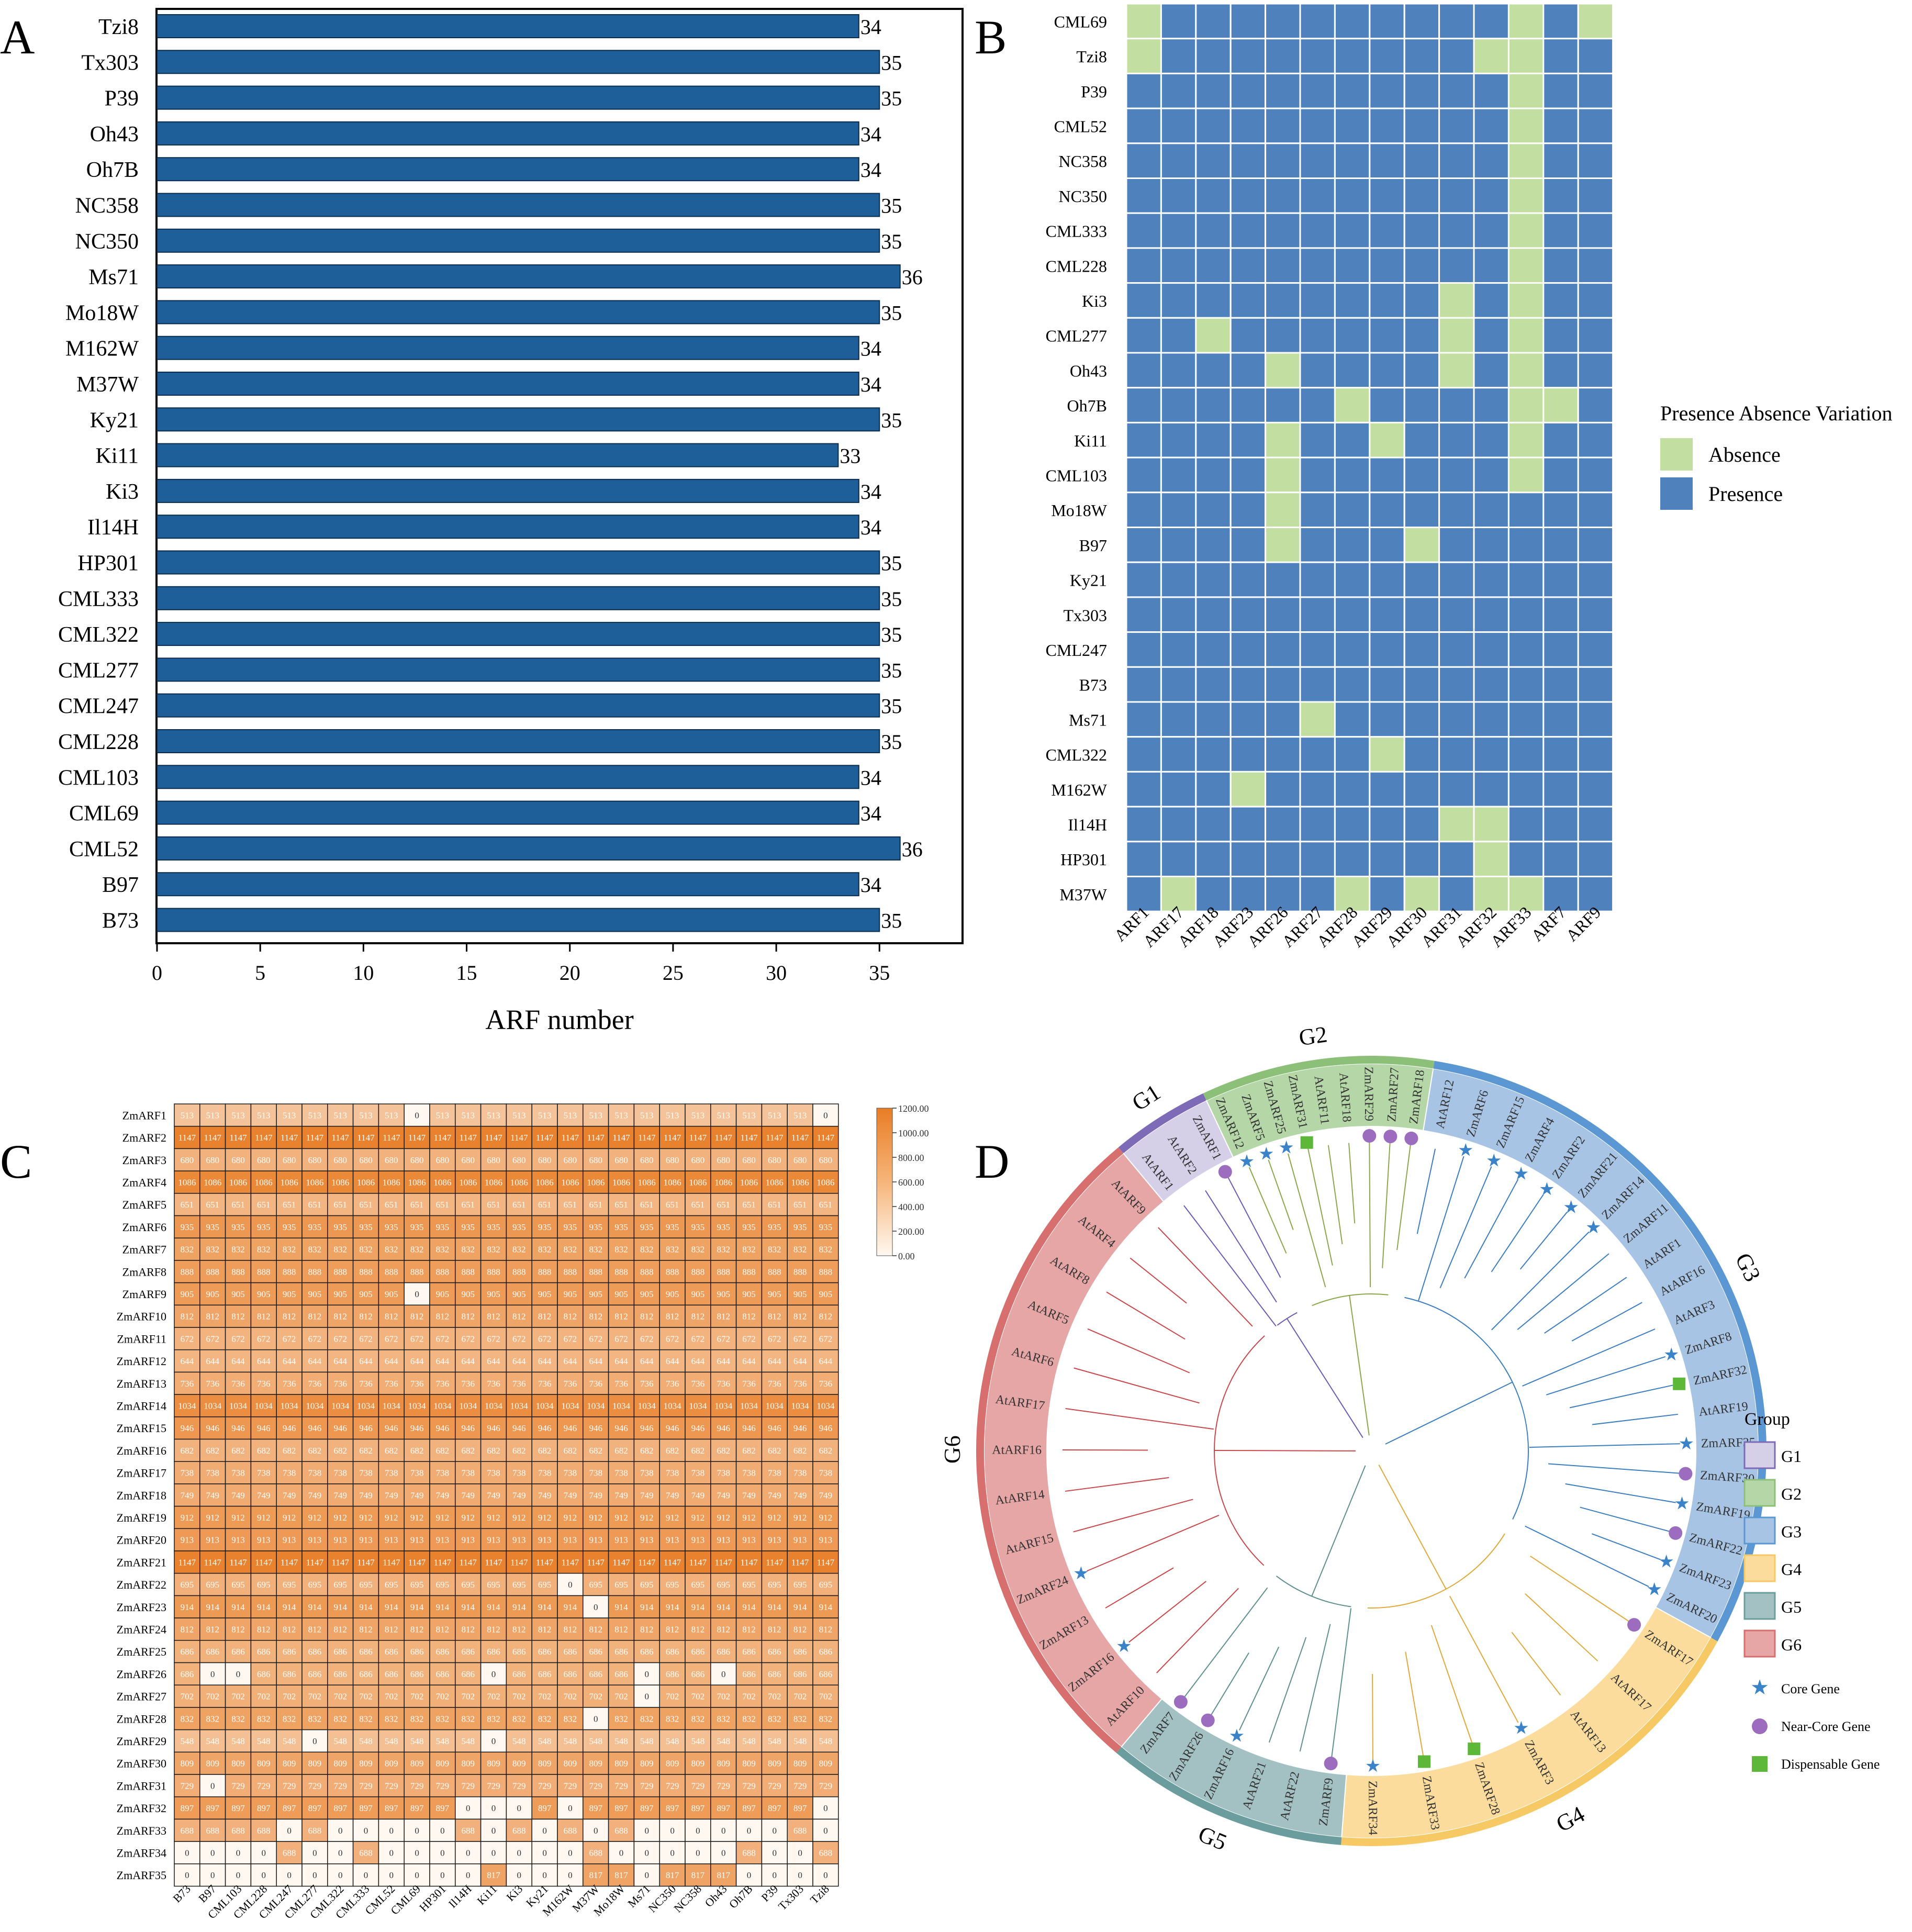 The height and width of the screenshot is (1932, 1912). What do you see at coordinates (1079, 789) in the screenshot?
I see `panel-b-row-label: M162W` at bounding box center [1079, 789].